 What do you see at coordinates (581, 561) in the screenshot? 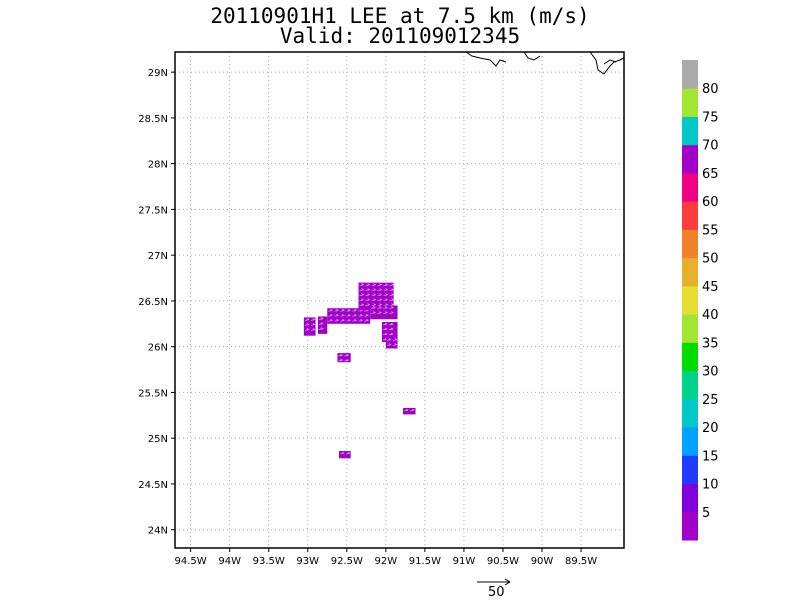
I see `x-tick-label: 89.5W` at bounding box center [581, 561].